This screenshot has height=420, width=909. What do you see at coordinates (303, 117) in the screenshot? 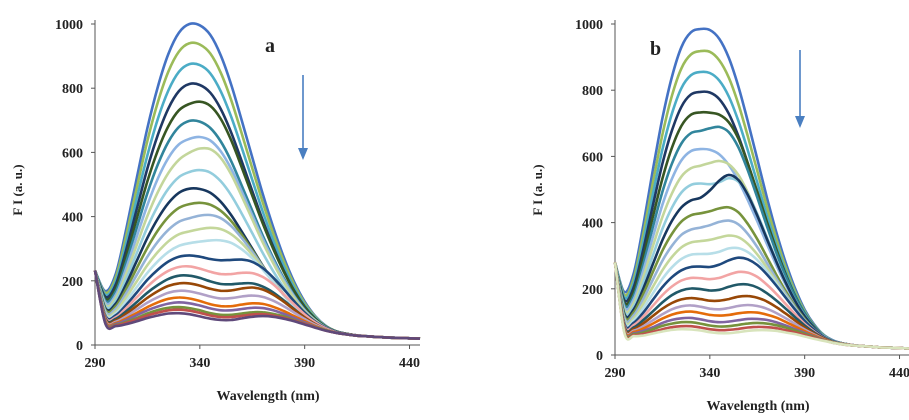
I see `downward-arrow-a` at bounding box center [303, 117].